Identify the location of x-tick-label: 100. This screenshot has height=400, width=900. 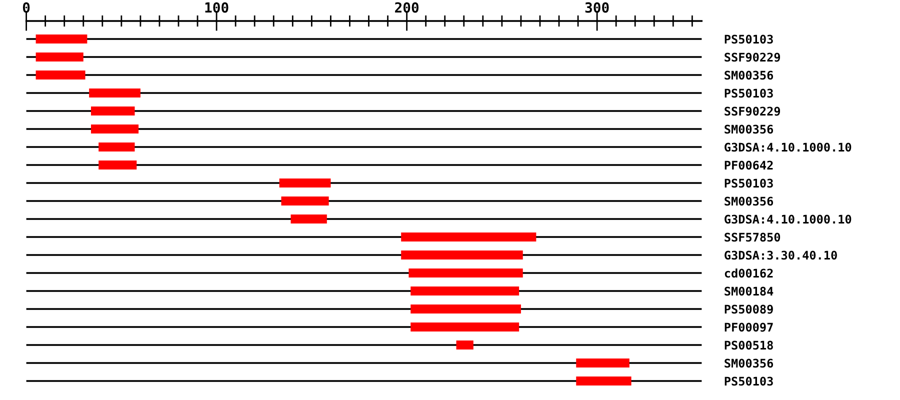
(216, 7).